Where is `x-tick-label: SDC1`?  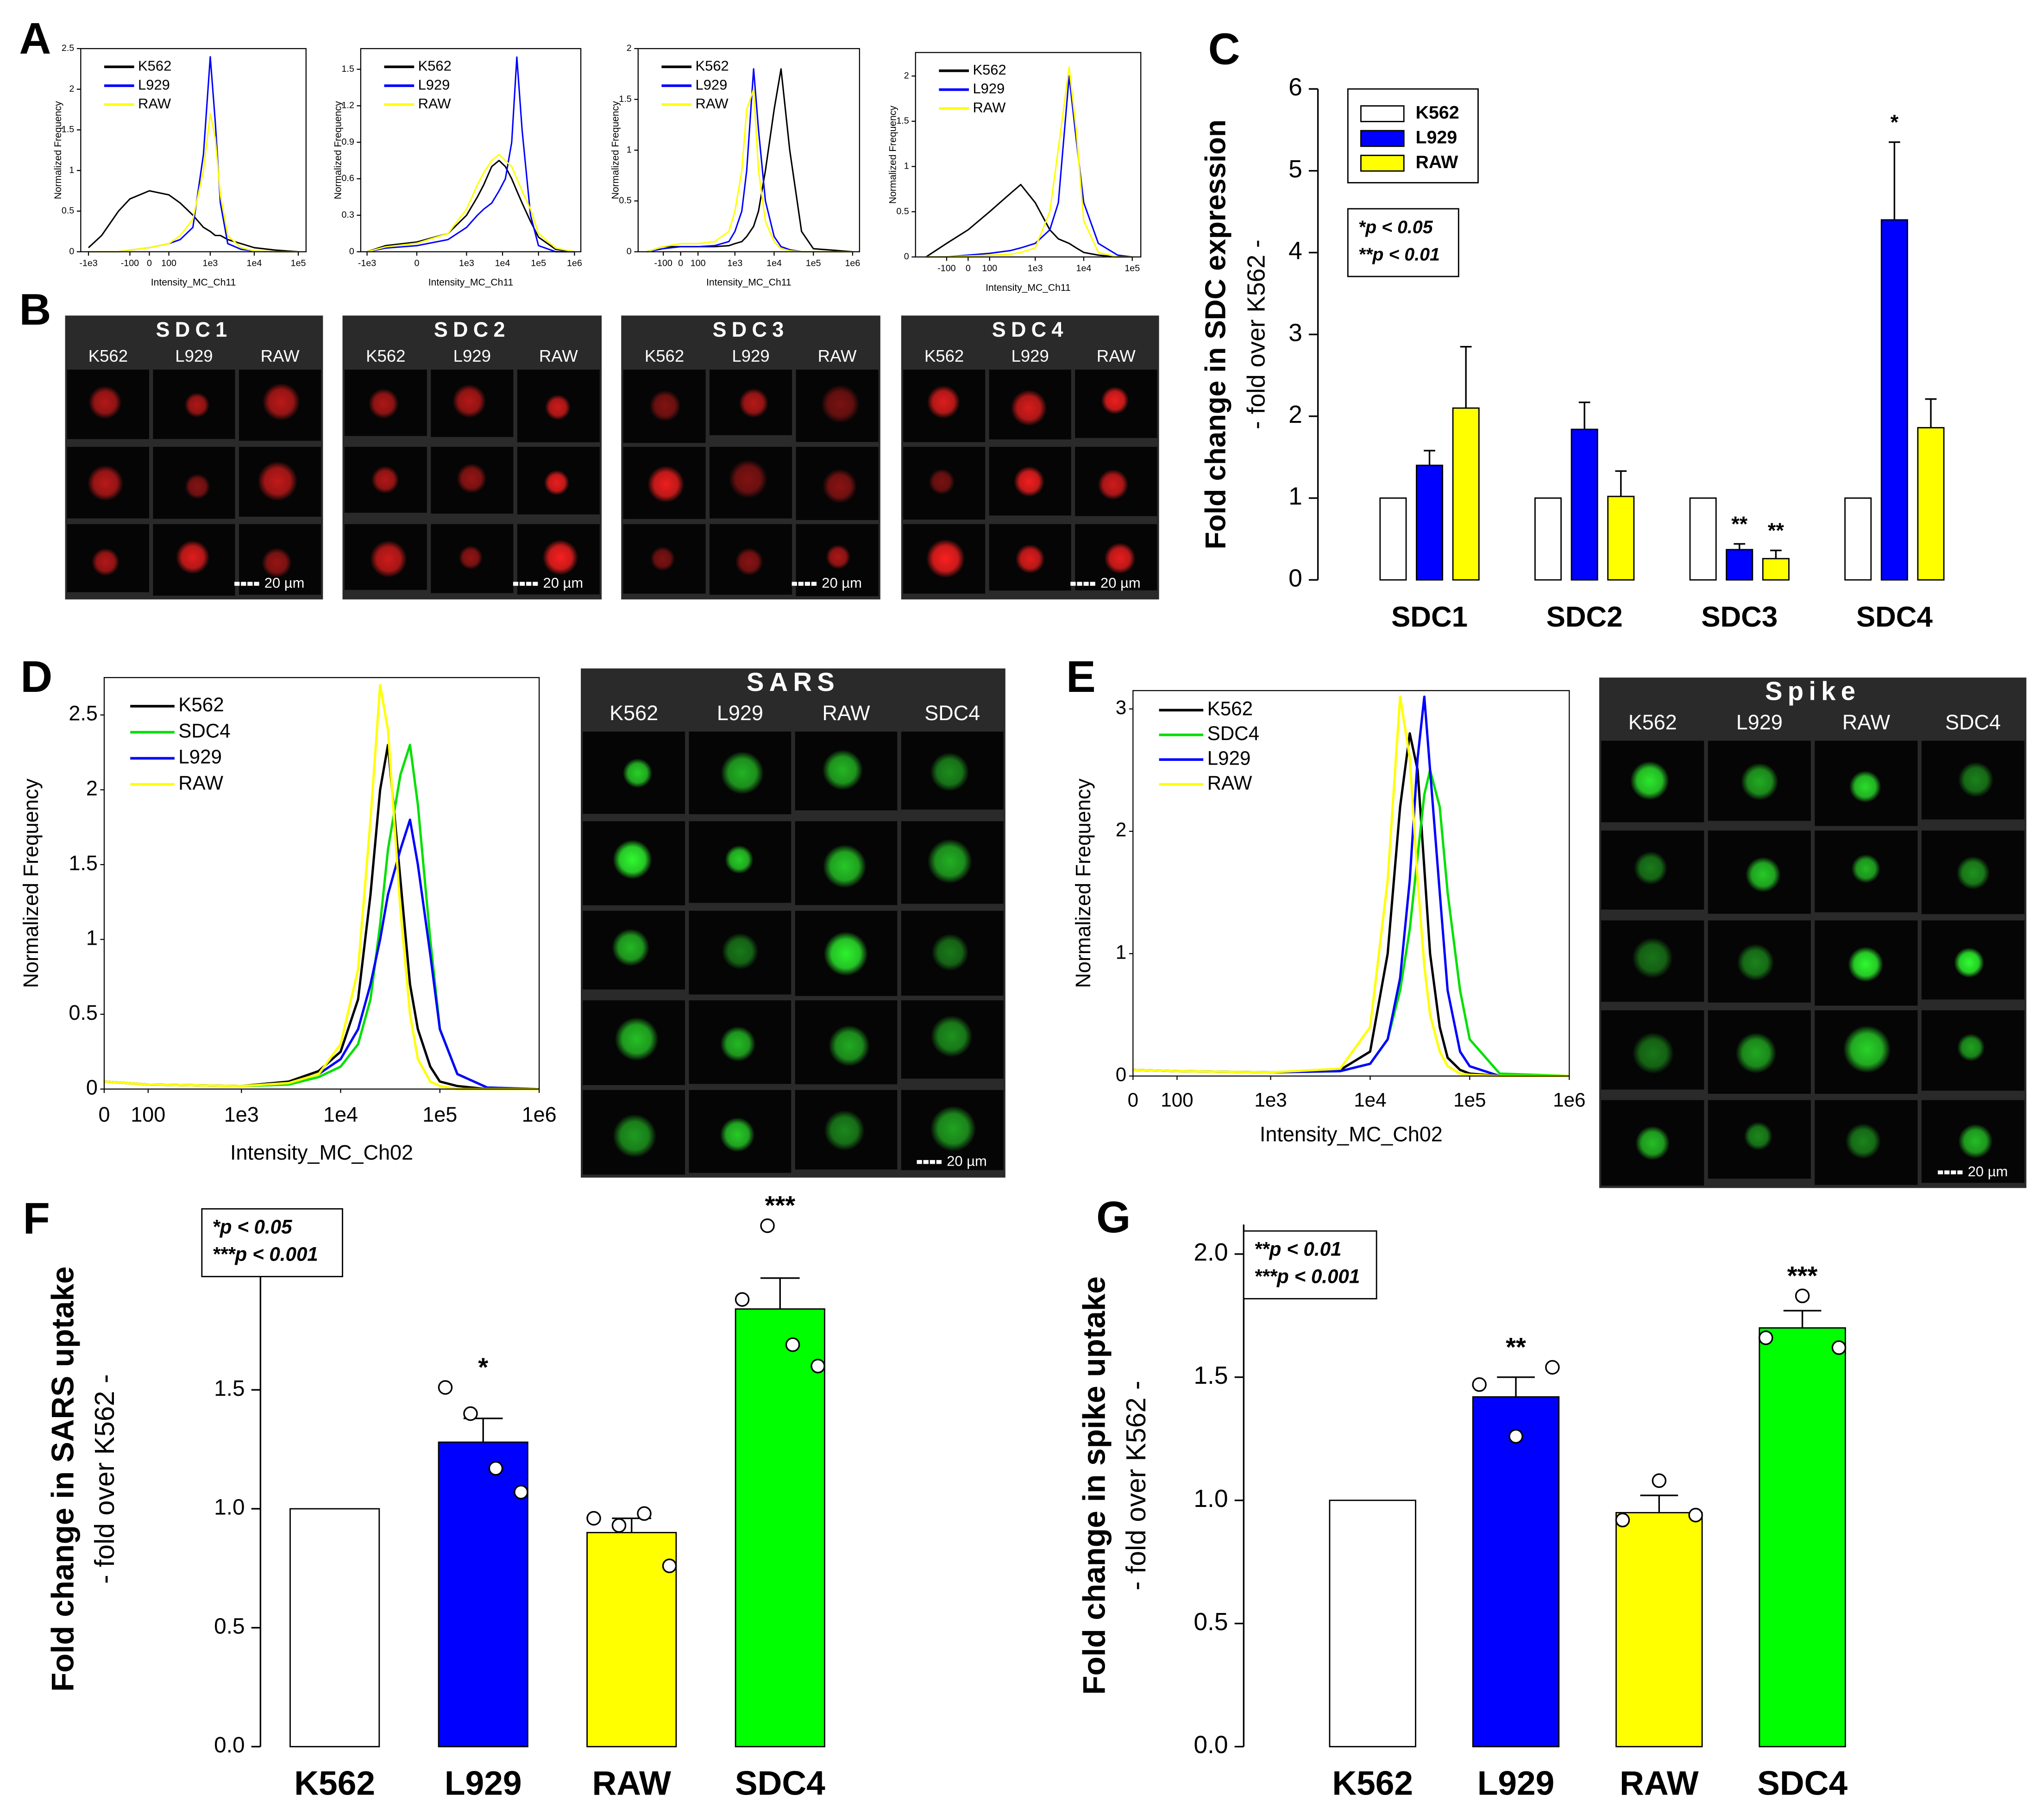
x-tick-label: SDC1 is located at coordinates (1429, 617).